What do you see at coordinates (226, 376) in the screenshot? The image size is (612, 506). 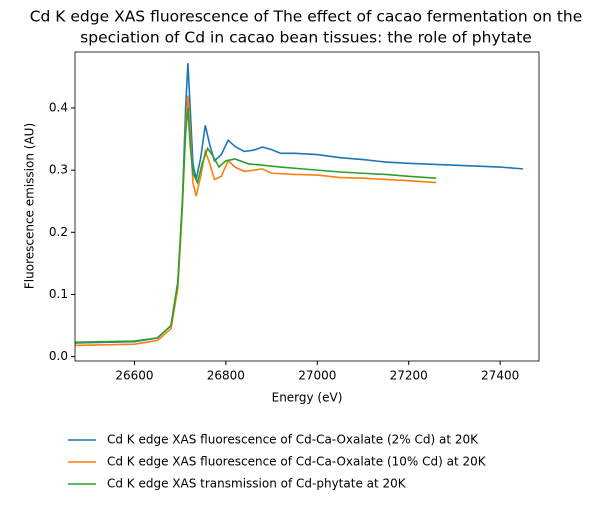 I see `x-tick-label: 26800` at bounding box center [226, 376].